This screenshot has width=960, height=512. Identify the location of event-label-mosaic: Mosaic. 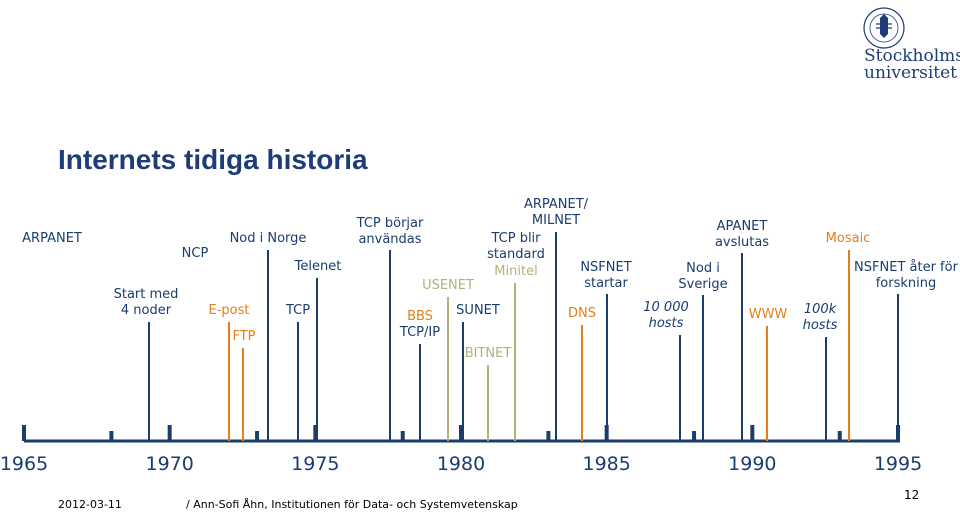
(848, 238).